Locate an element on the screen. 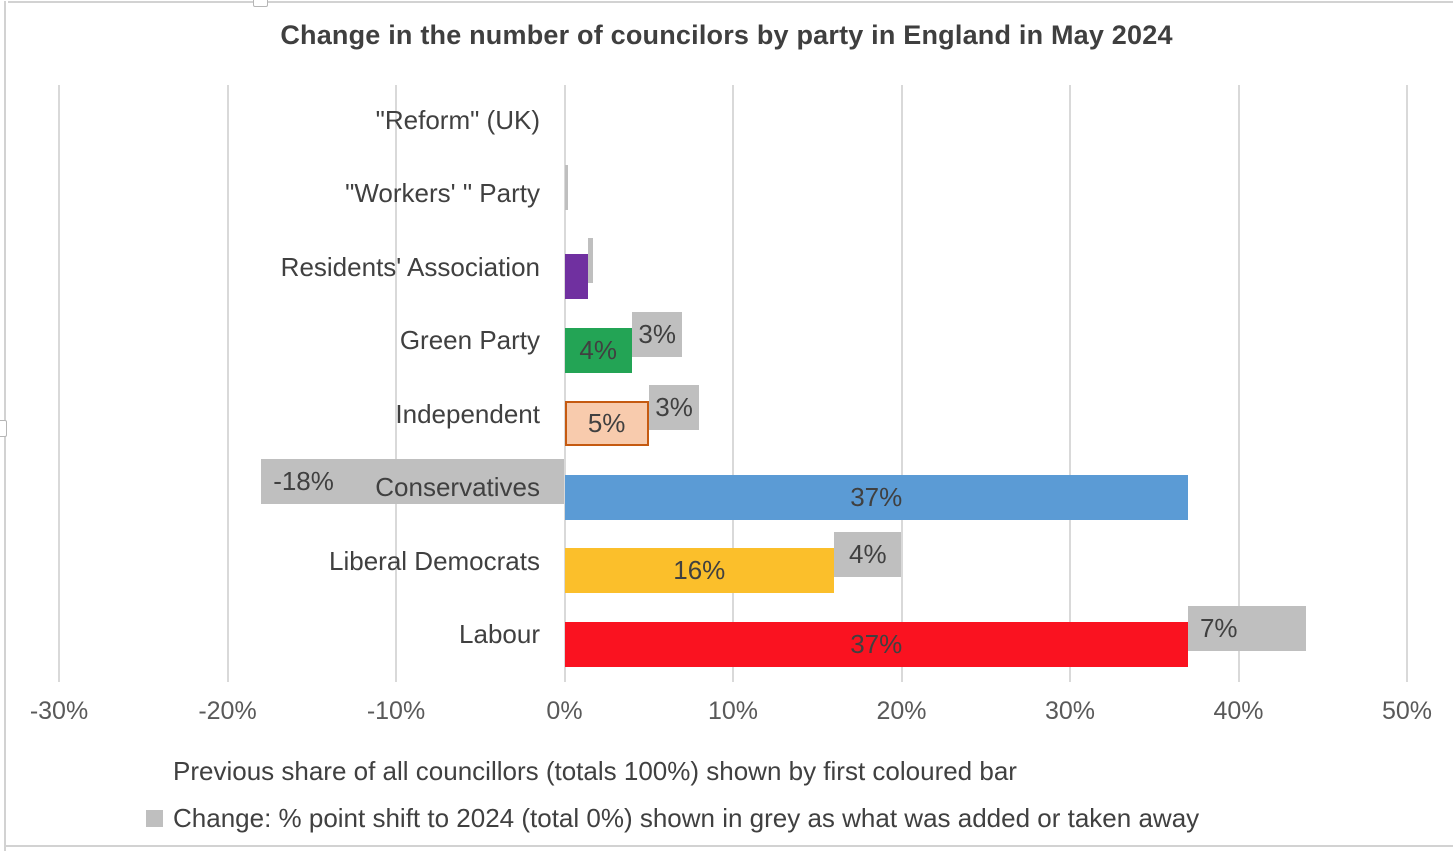  x-tick-10%: 10% is located at coordinates (733, 711).